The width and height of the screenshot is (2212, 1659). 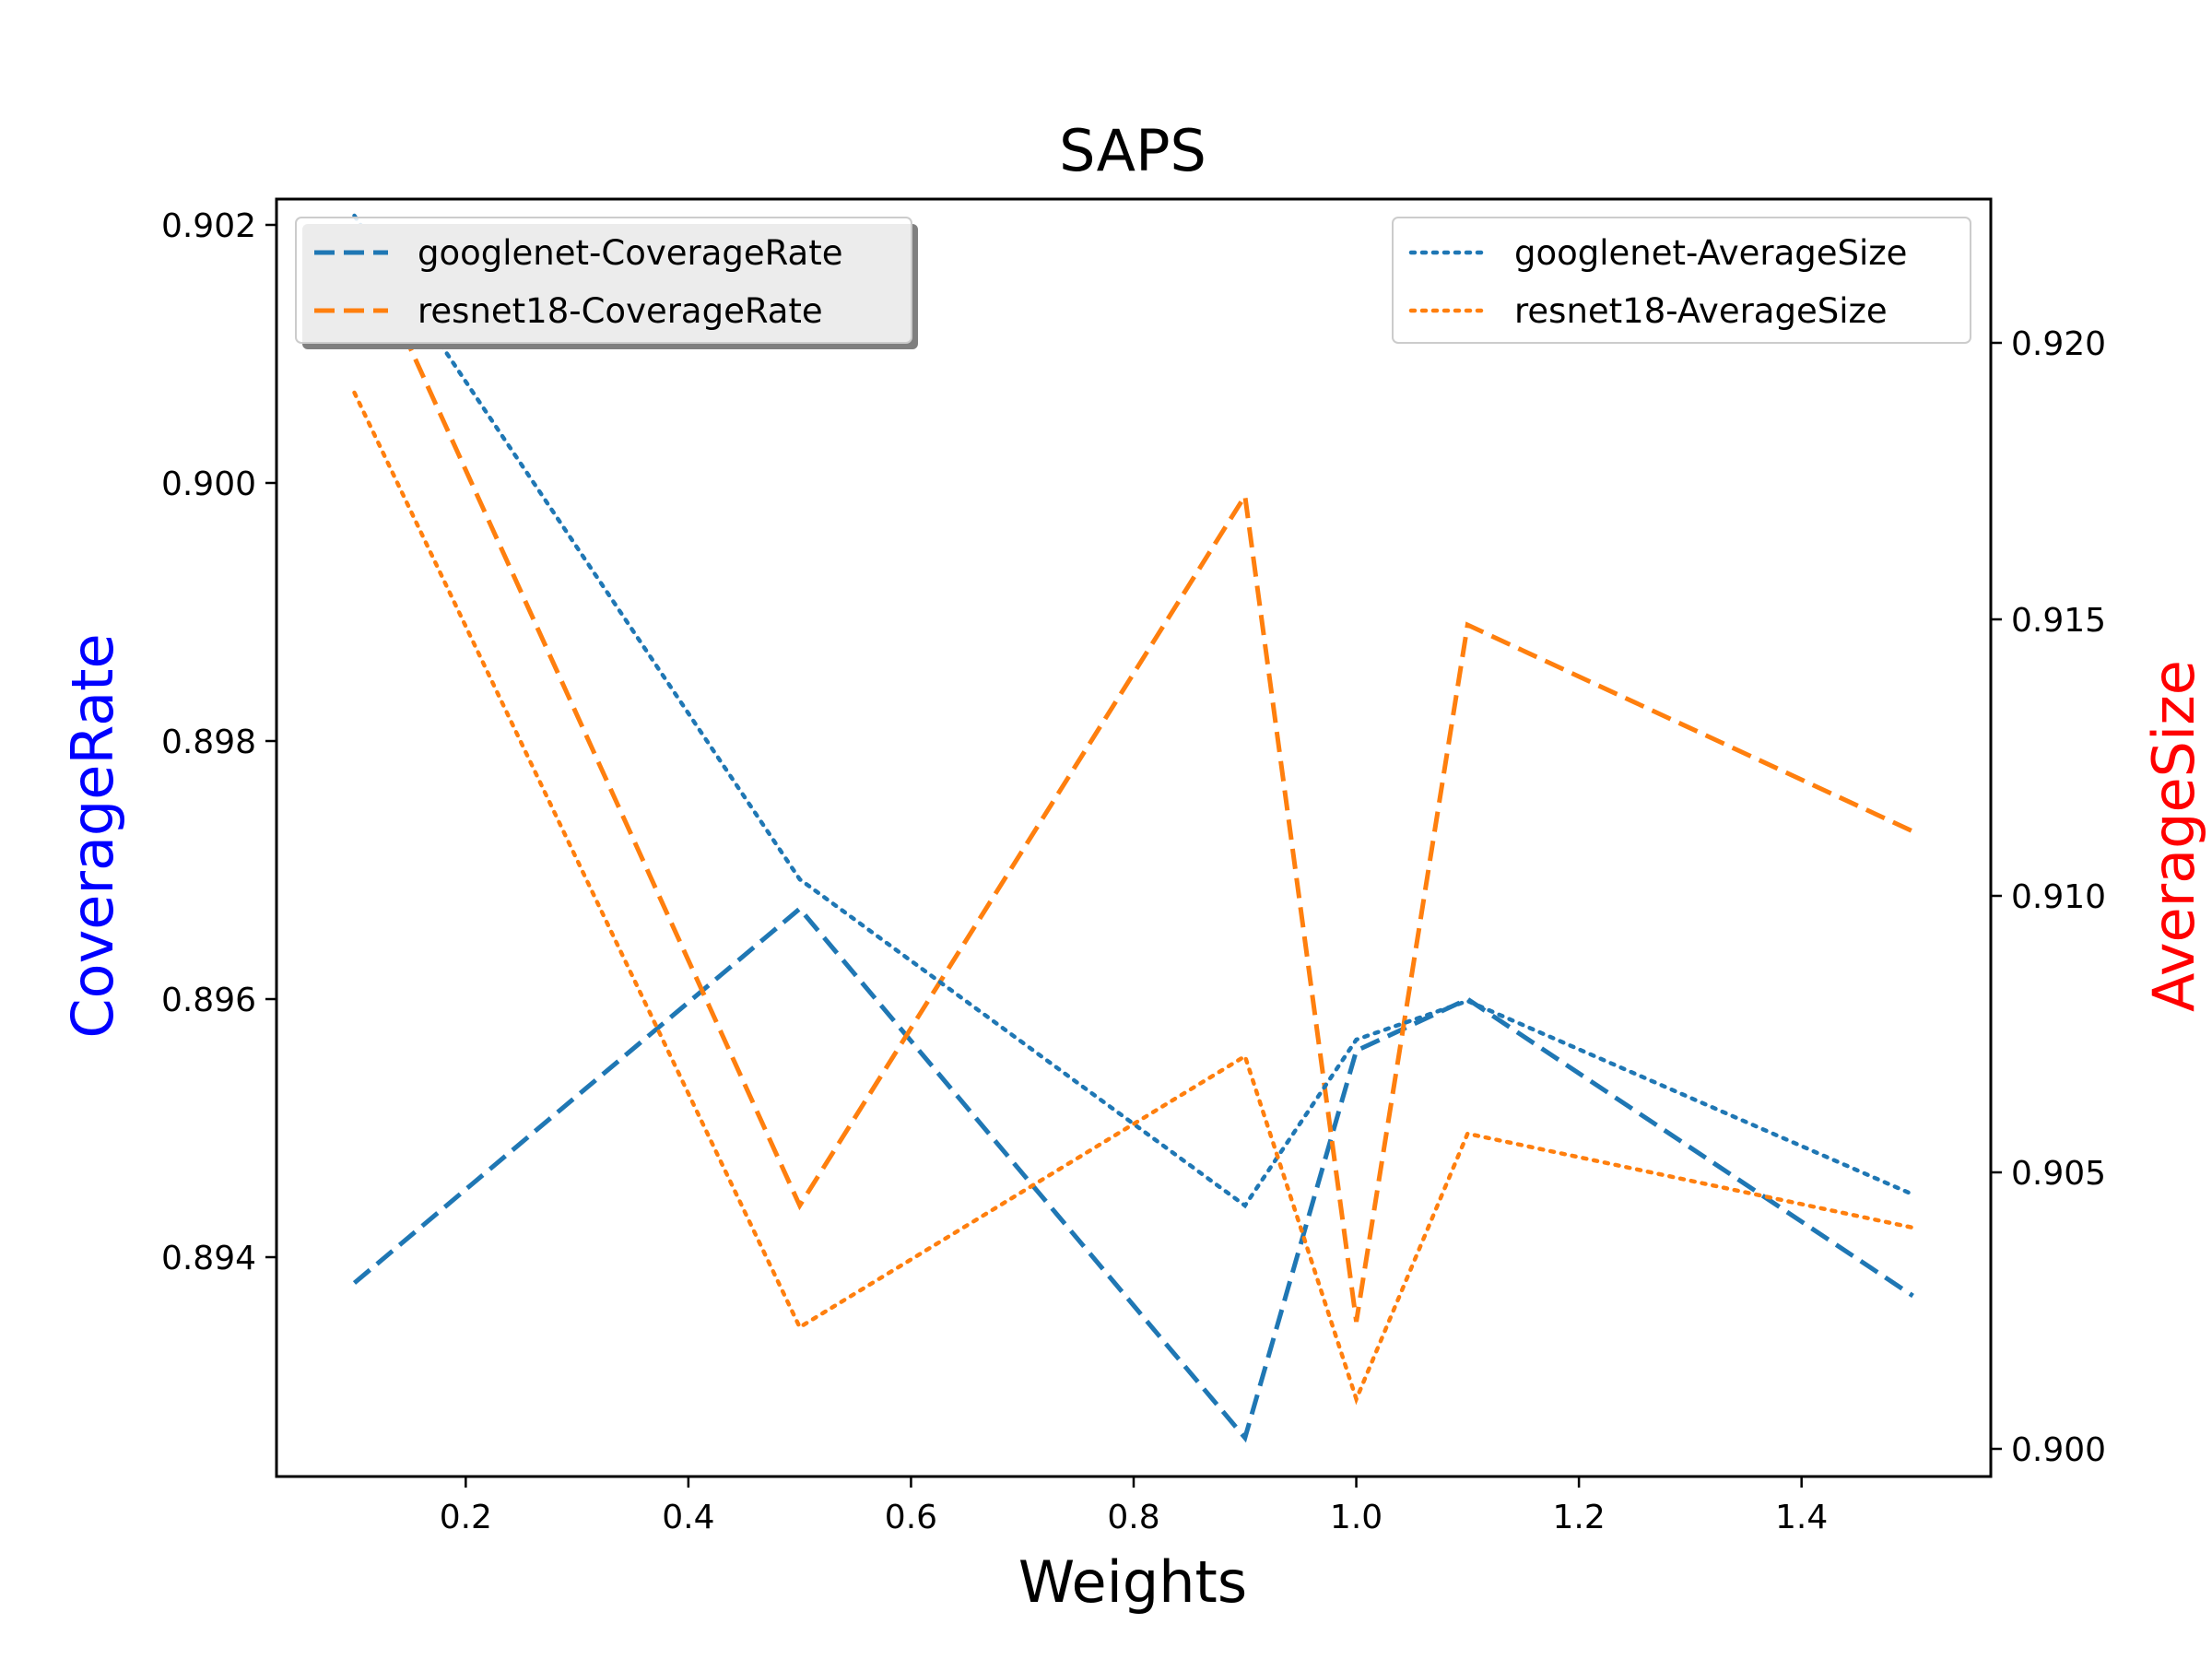 I want to click on y-right-tick-label: 0.900, so click(x=2058, y=1450).